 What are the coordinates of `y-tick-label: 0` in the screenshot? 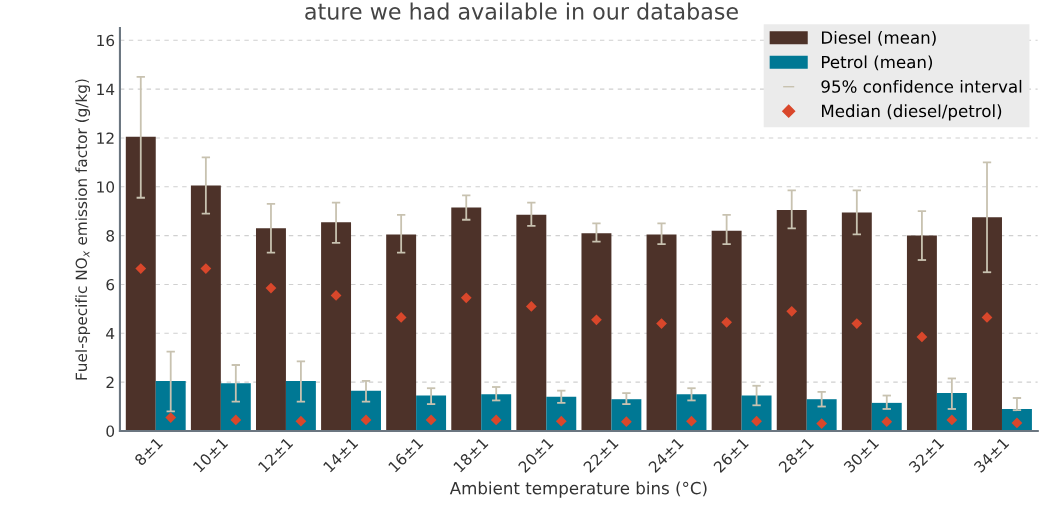 It's located at (110, 431).